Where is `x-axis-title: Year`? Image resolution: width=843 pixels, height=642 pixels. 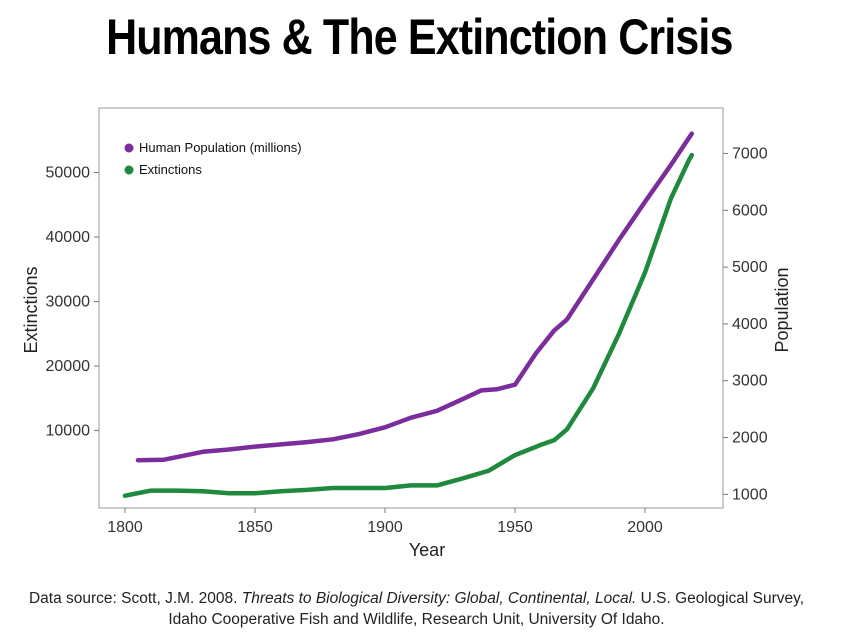 x-axis-title: Year is located at coordinates (427, 550).